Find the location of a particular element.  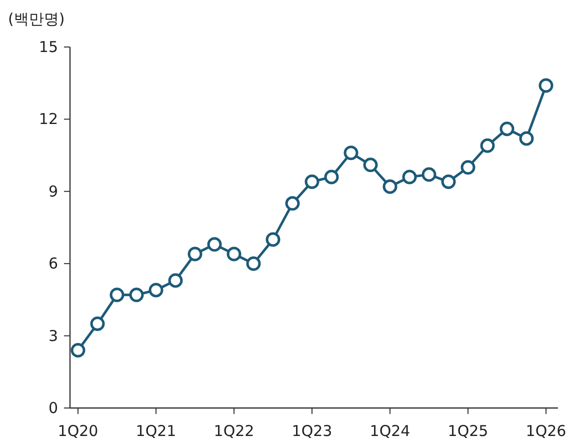

x-tick-label: 1Q24 is located at coordinates (390, 431).